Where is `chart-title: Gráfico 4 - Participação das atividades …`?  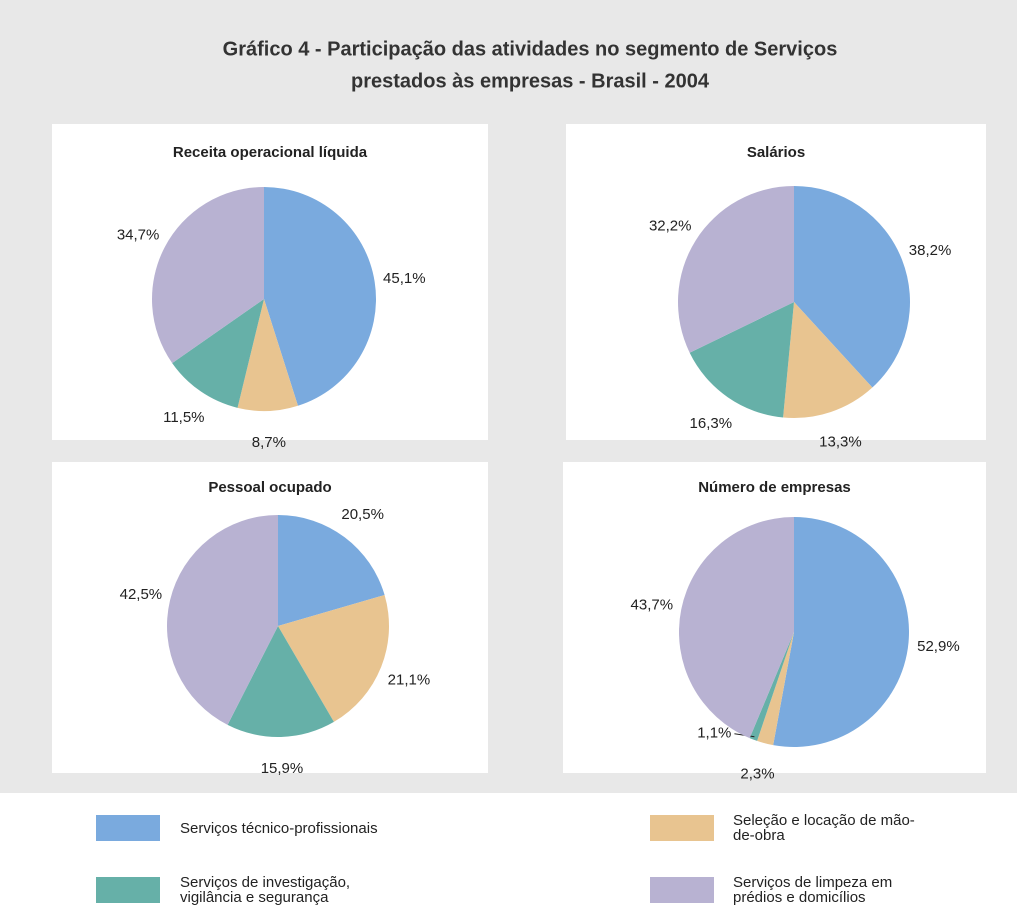 chart-title: Gráfico 4 - Participação das atividades … is located at coordinates (530, 49).